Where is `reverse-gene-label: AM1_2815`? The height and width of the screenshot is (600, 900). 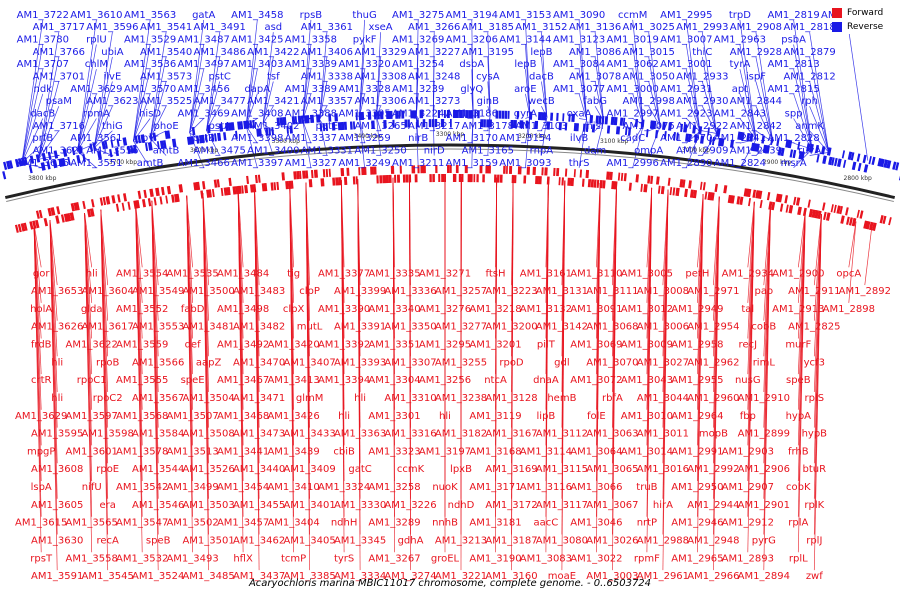
reverse-gene-label: AM1_2815 is located at coordinates (793, 89).